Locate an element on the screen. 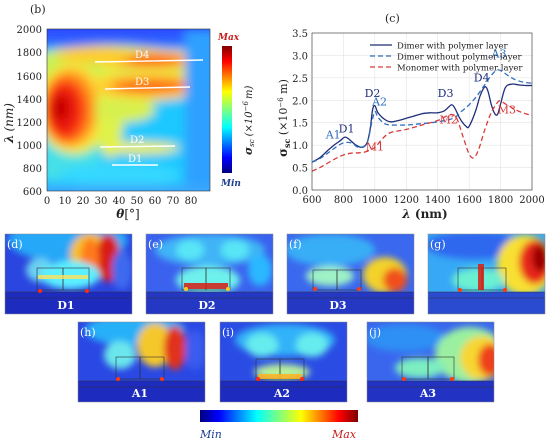  heatmap-ylabel: λ(nm) is located at coordinates (9, 123).